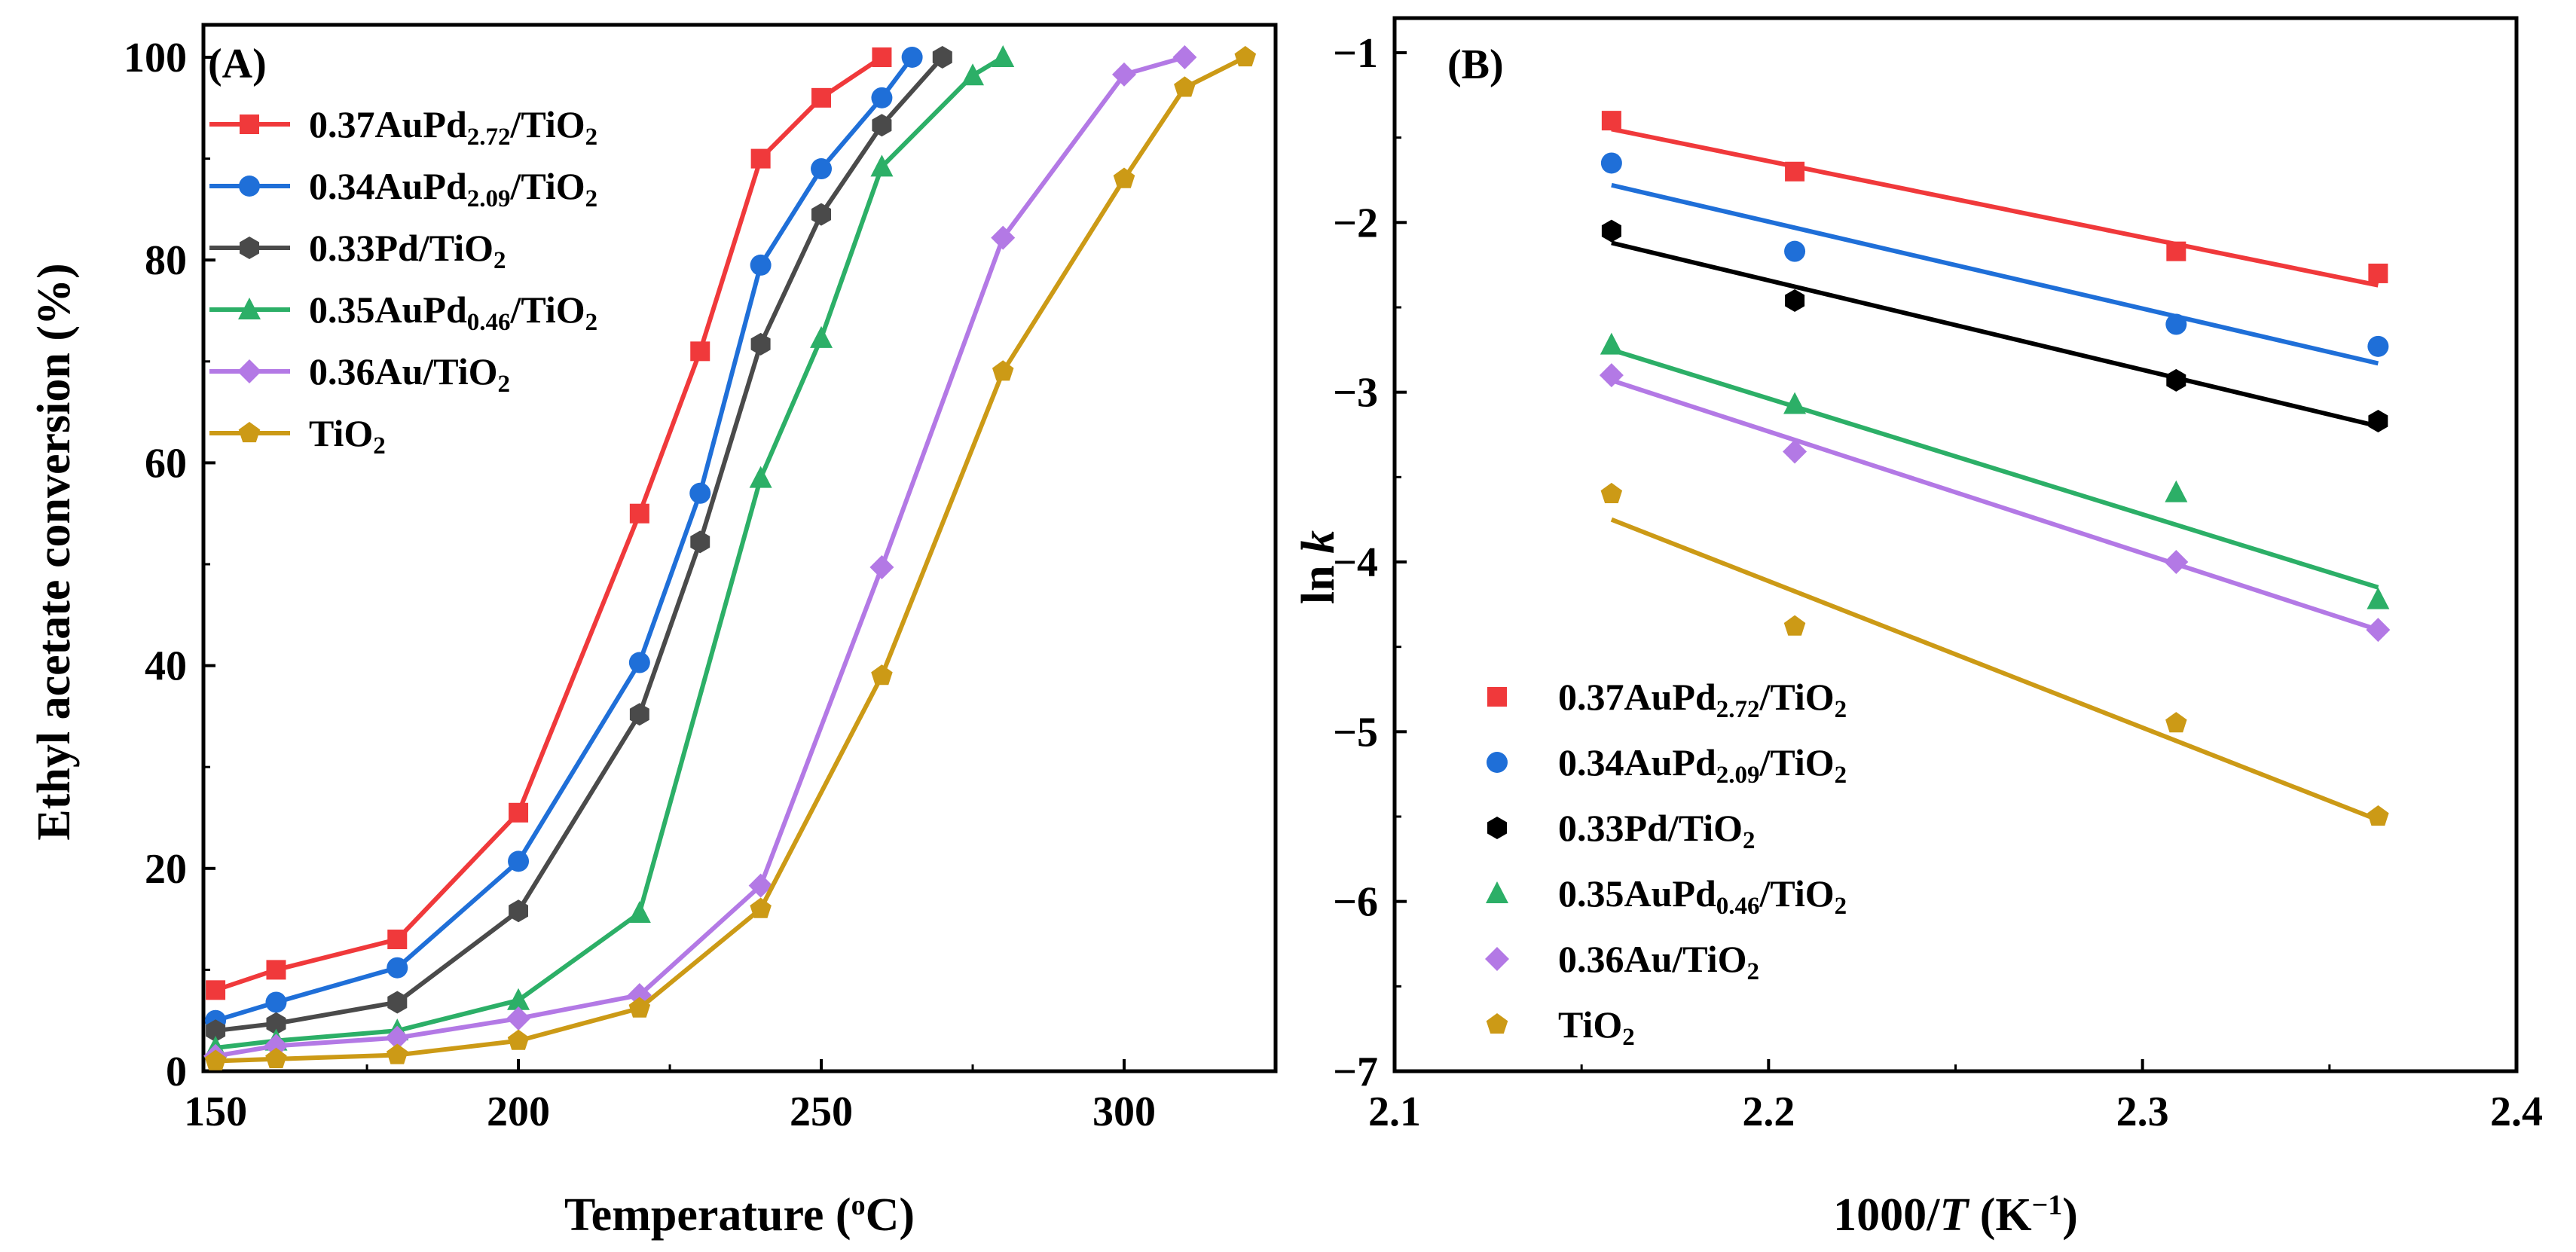  What do you see at coordinates (518, 1112) in the screenshot?
I see `x-tick-label: 200` at bounding box center [518, 1112].